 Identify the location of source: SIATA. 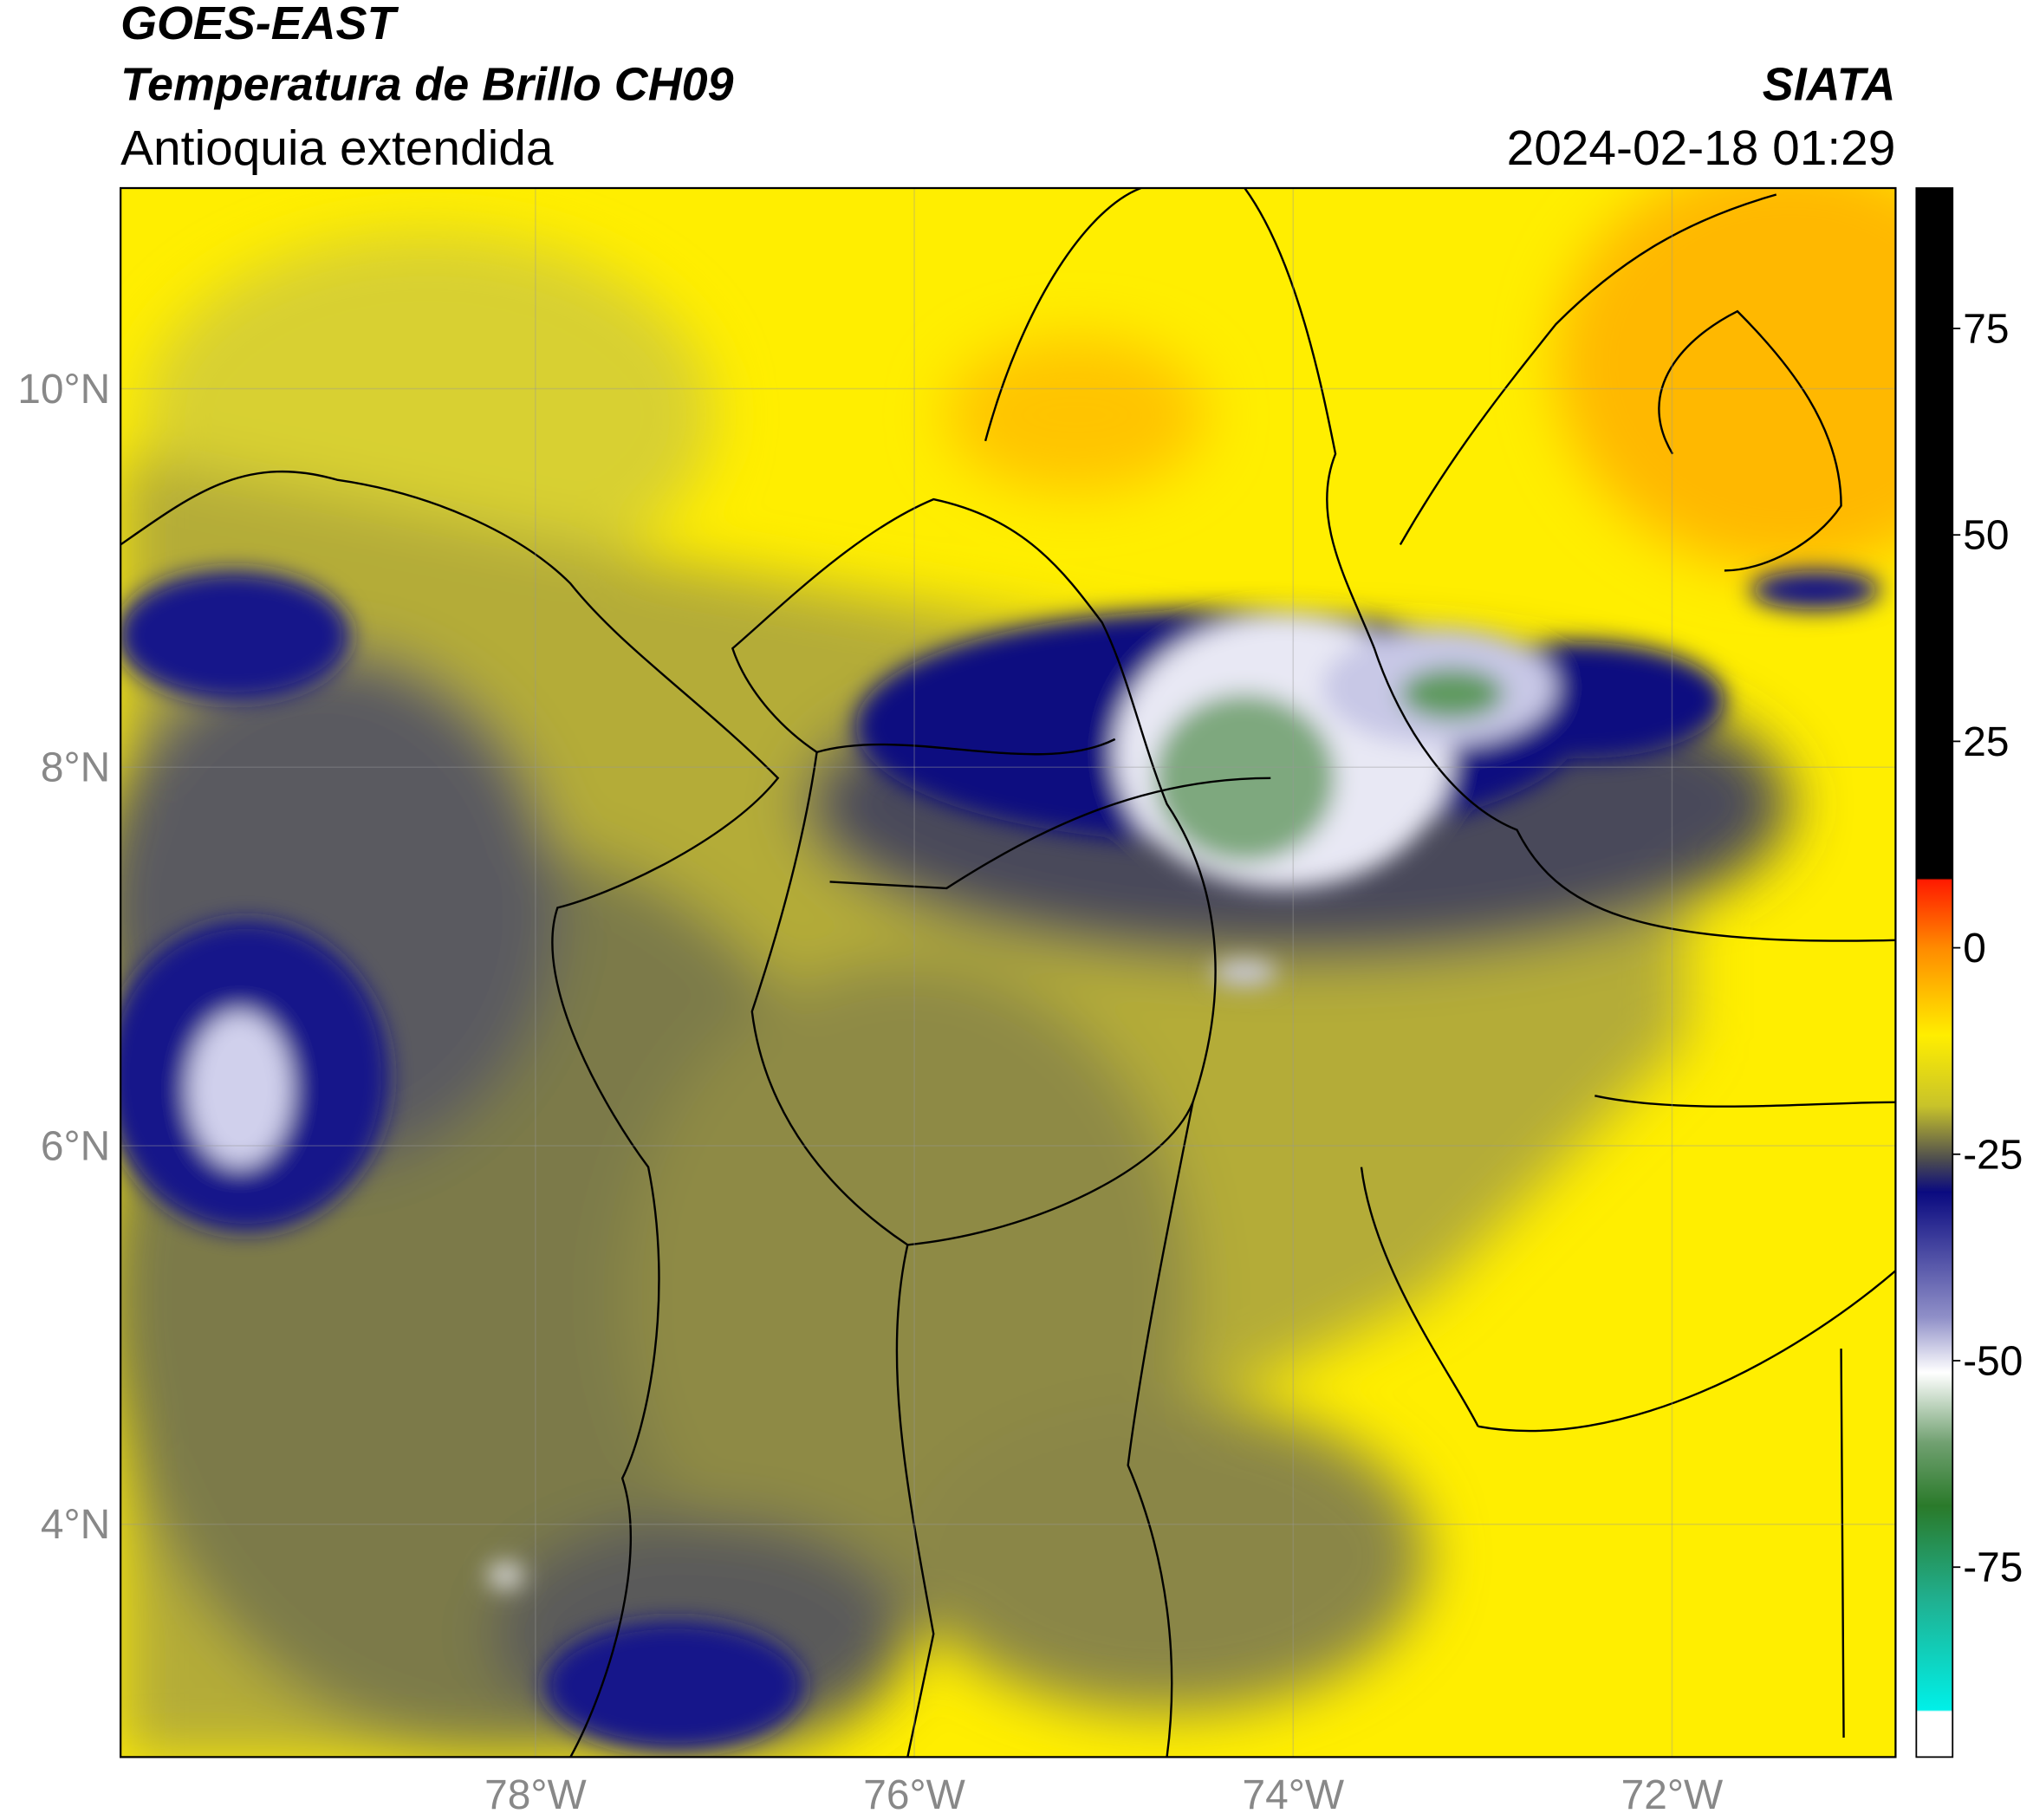
(1830, 84).